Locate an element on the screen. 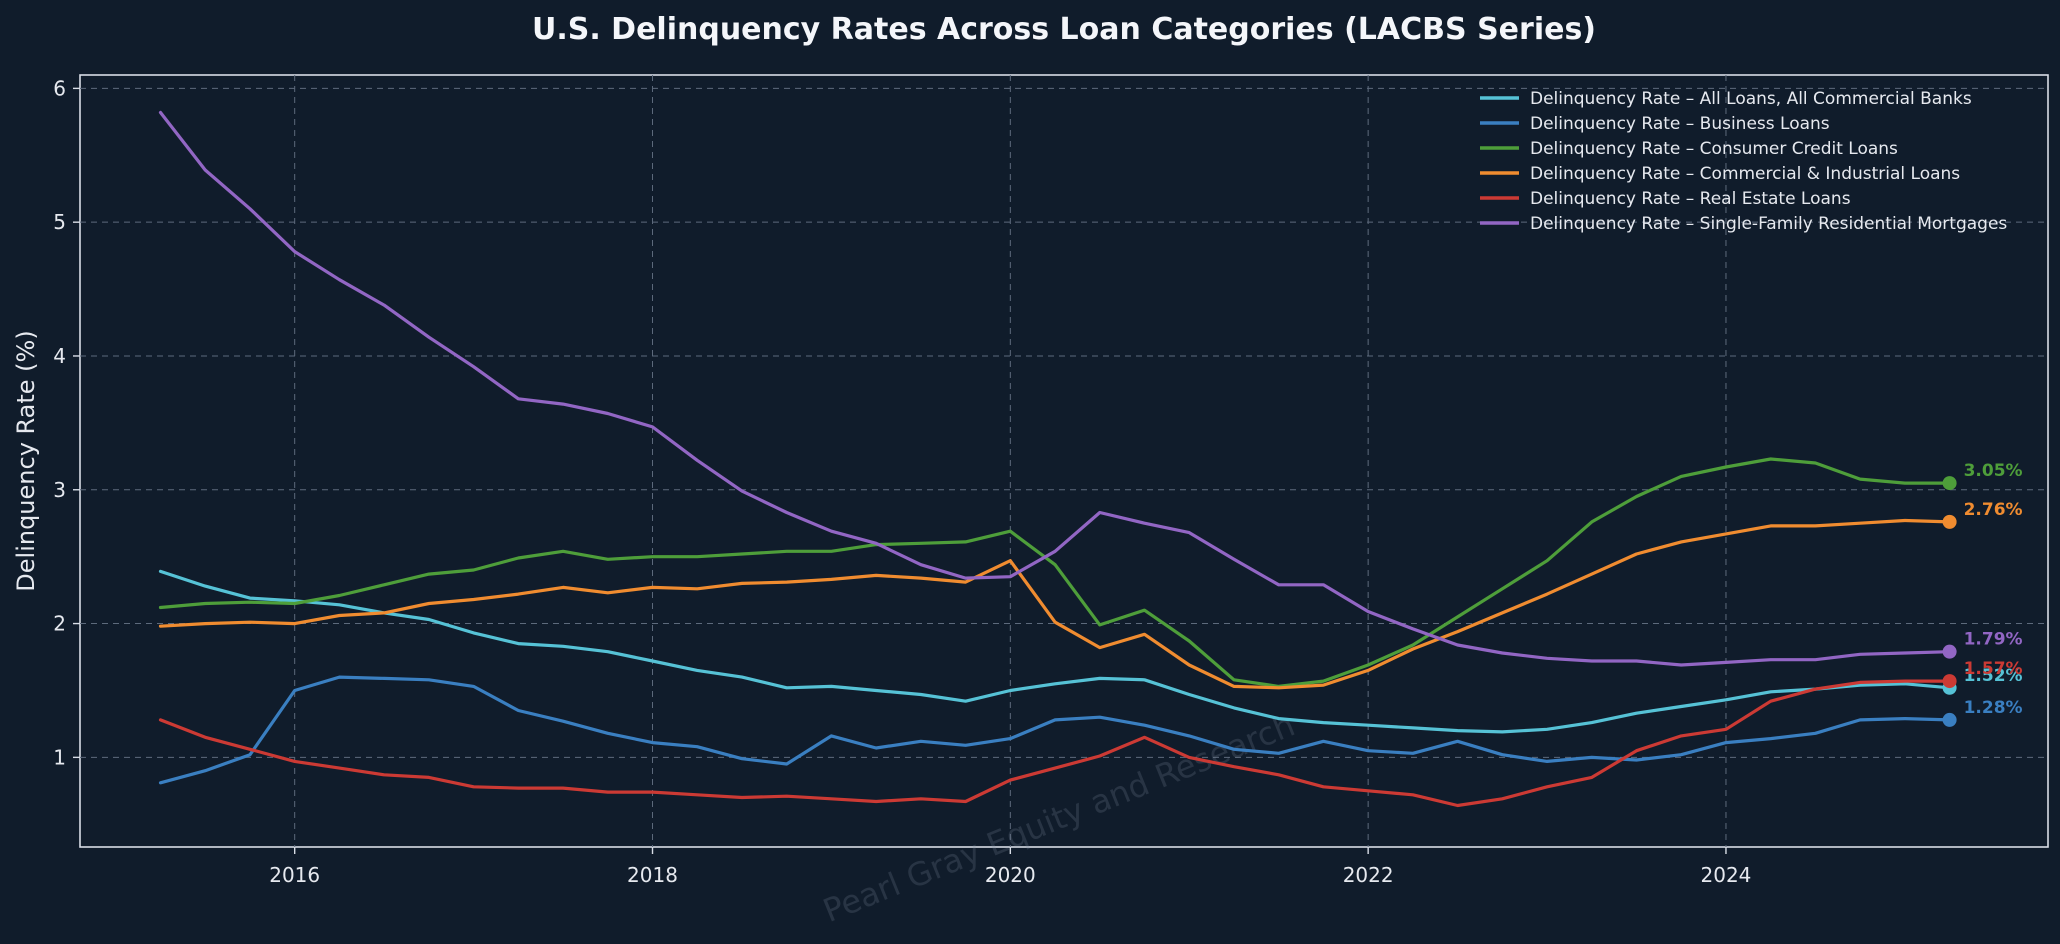 The width and height of the screenshot is (2060, 944). y-tick-label: 6 is located at coordinates (59, 88).